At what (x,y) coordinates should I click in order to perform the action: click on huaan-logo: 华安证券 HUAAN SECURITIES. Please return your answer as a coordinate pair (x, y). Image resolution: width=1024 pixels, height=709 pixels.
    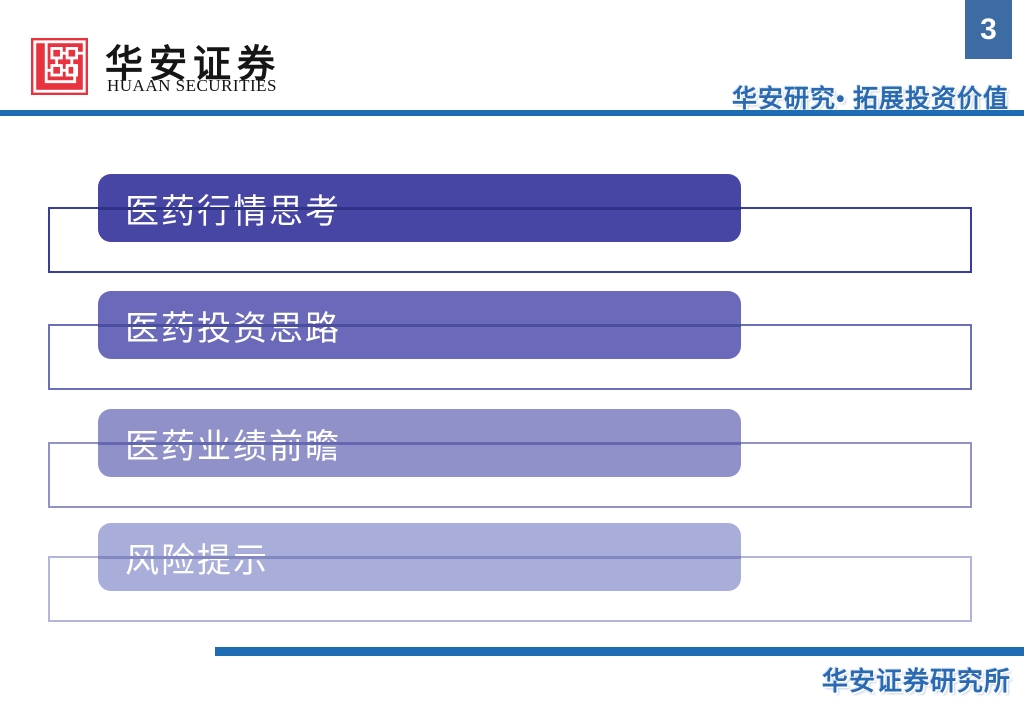
    Looking at the image, I should click on (161, 67).